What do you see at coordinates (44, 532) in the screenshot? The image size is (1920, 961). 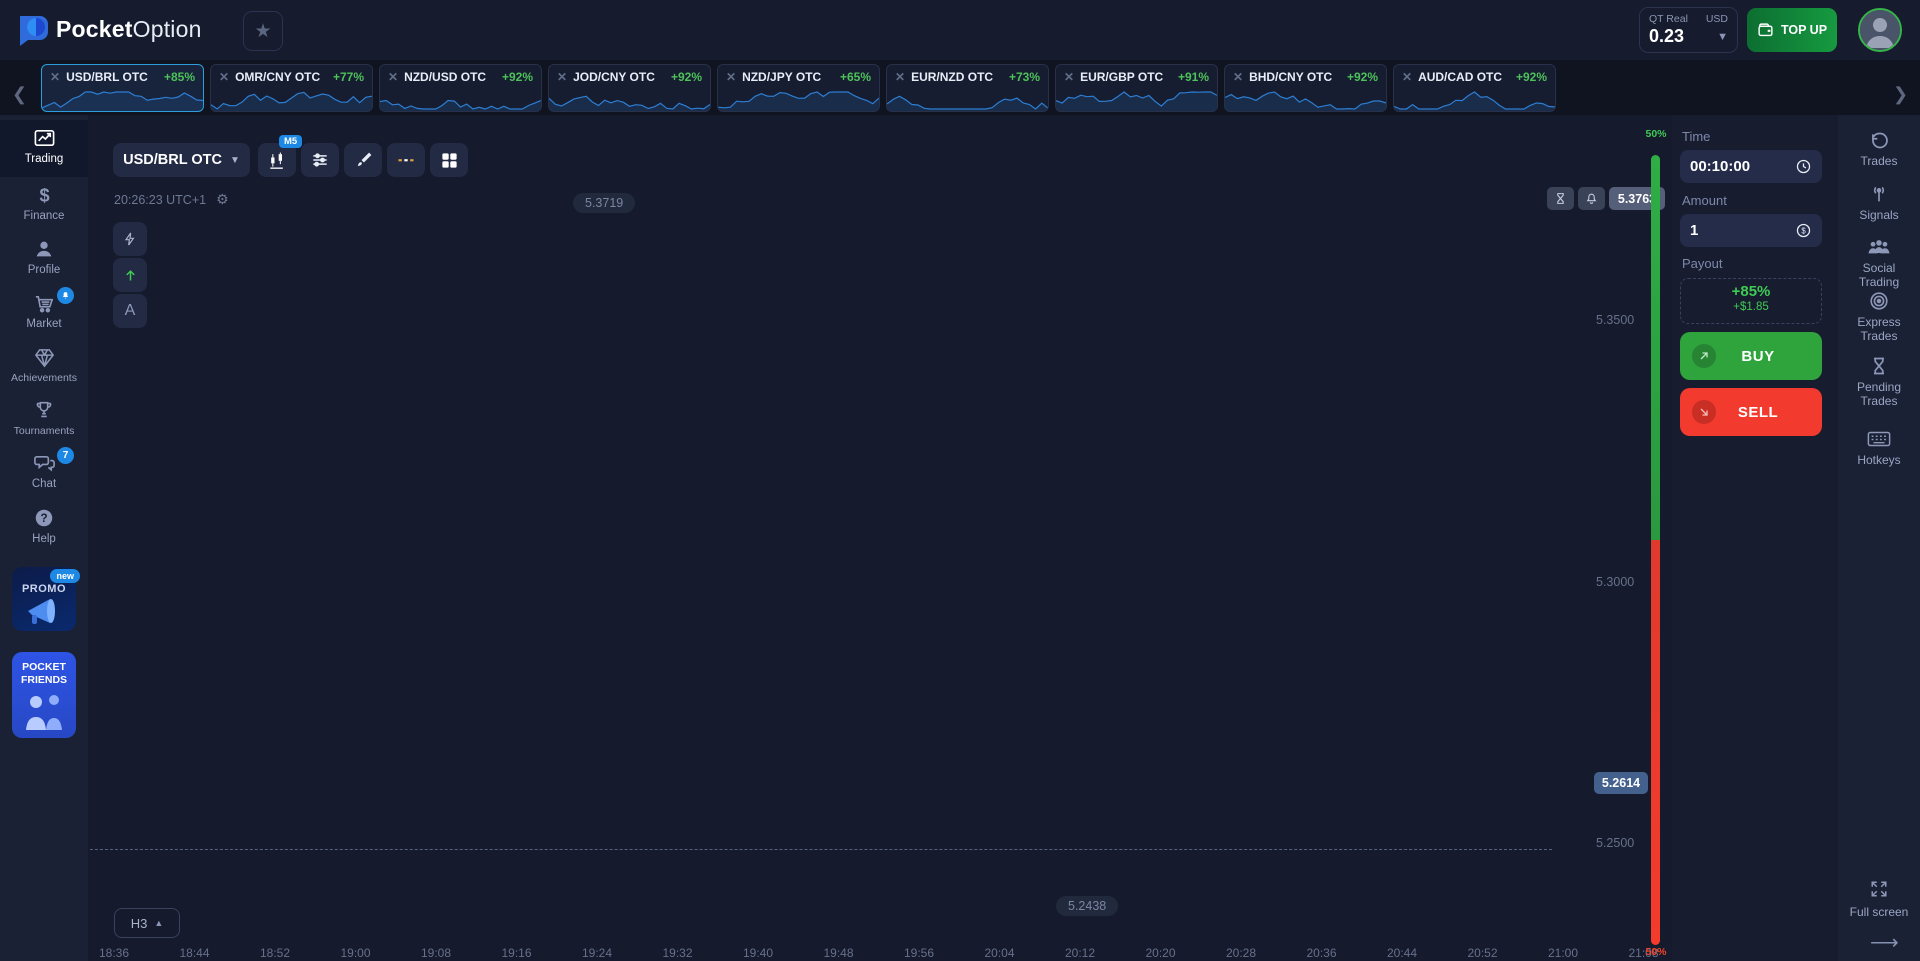 I see `sidebar-item-help: ? Help` at bounding box center [44, 532].